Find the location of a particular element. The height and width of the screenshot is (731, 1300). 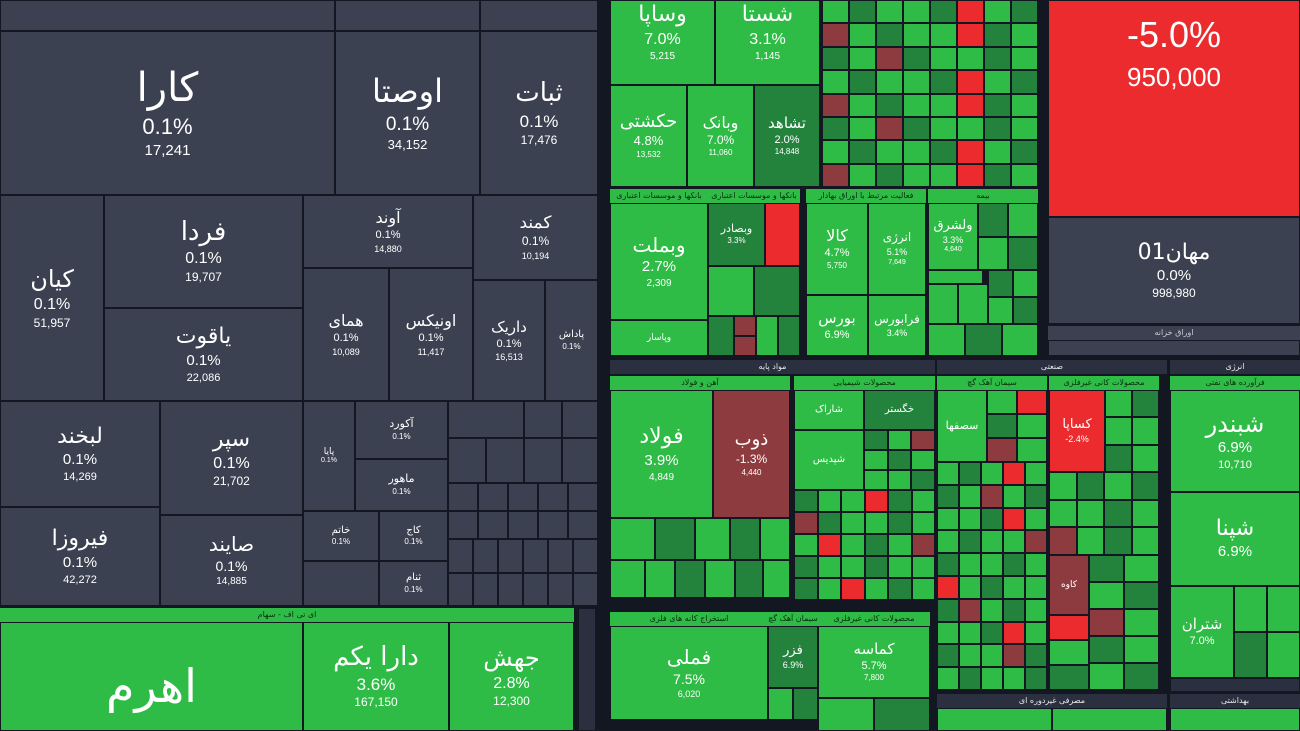

tile-kamaseh: کماسه 5.7% 7,800 is located at coordinates (874, 662).